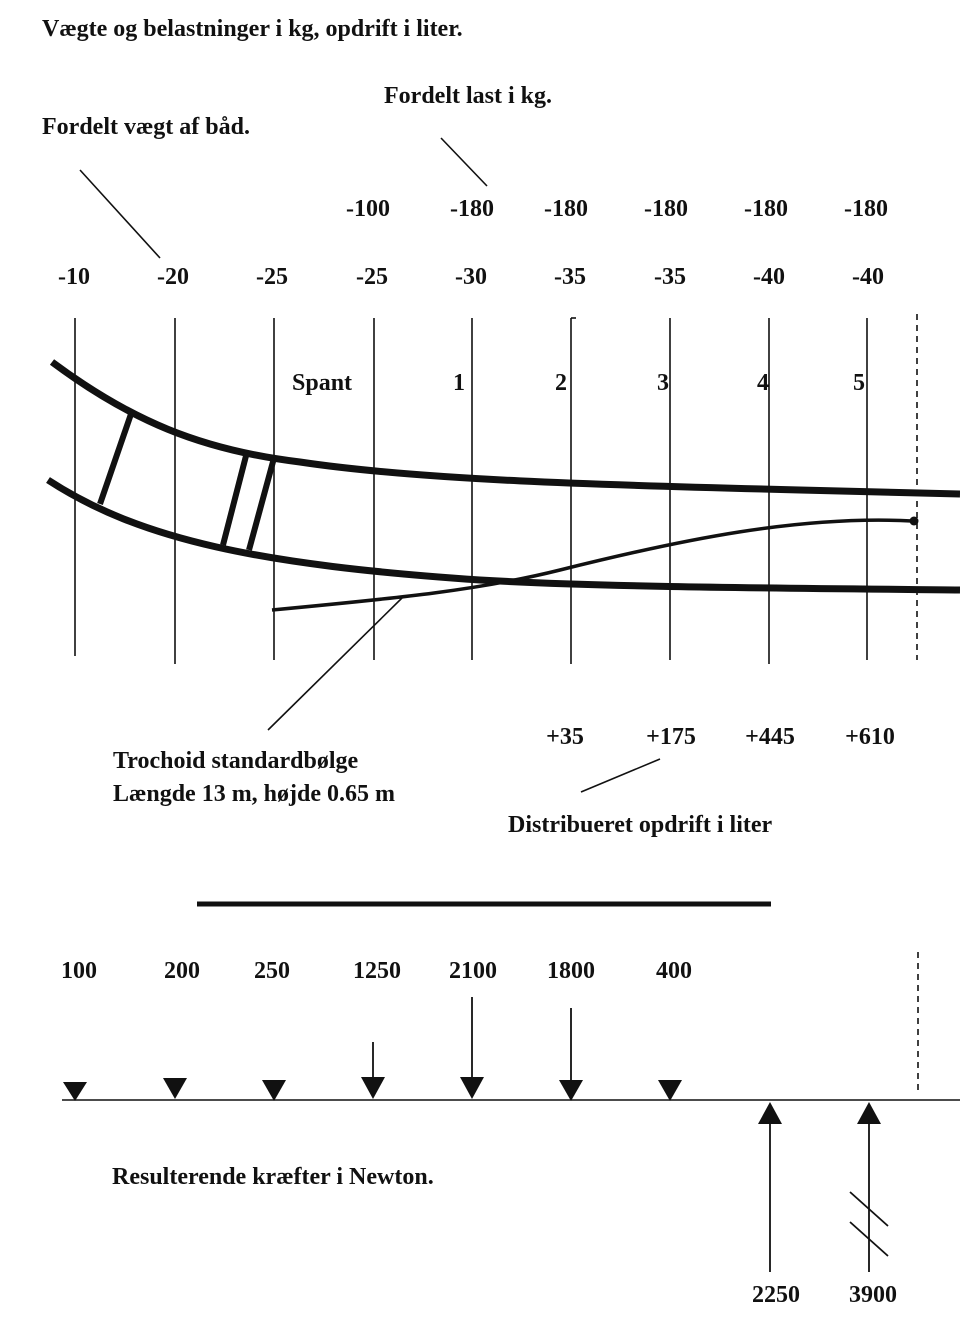 Image resolution: width=960 pixels, height=1331 pixels. What do you see at coordinates (565, 737) in the screenshot?
I see `buoyancy-value: +35` at bounding box center [565, 737].